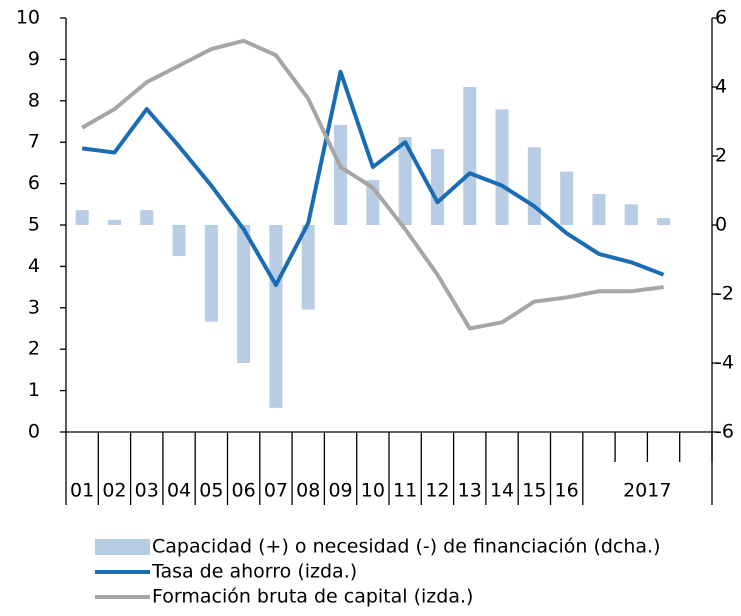  Describe the element at coordinates (34, 349) in the screenshot. I see `y-tick-label: 2` at that location.